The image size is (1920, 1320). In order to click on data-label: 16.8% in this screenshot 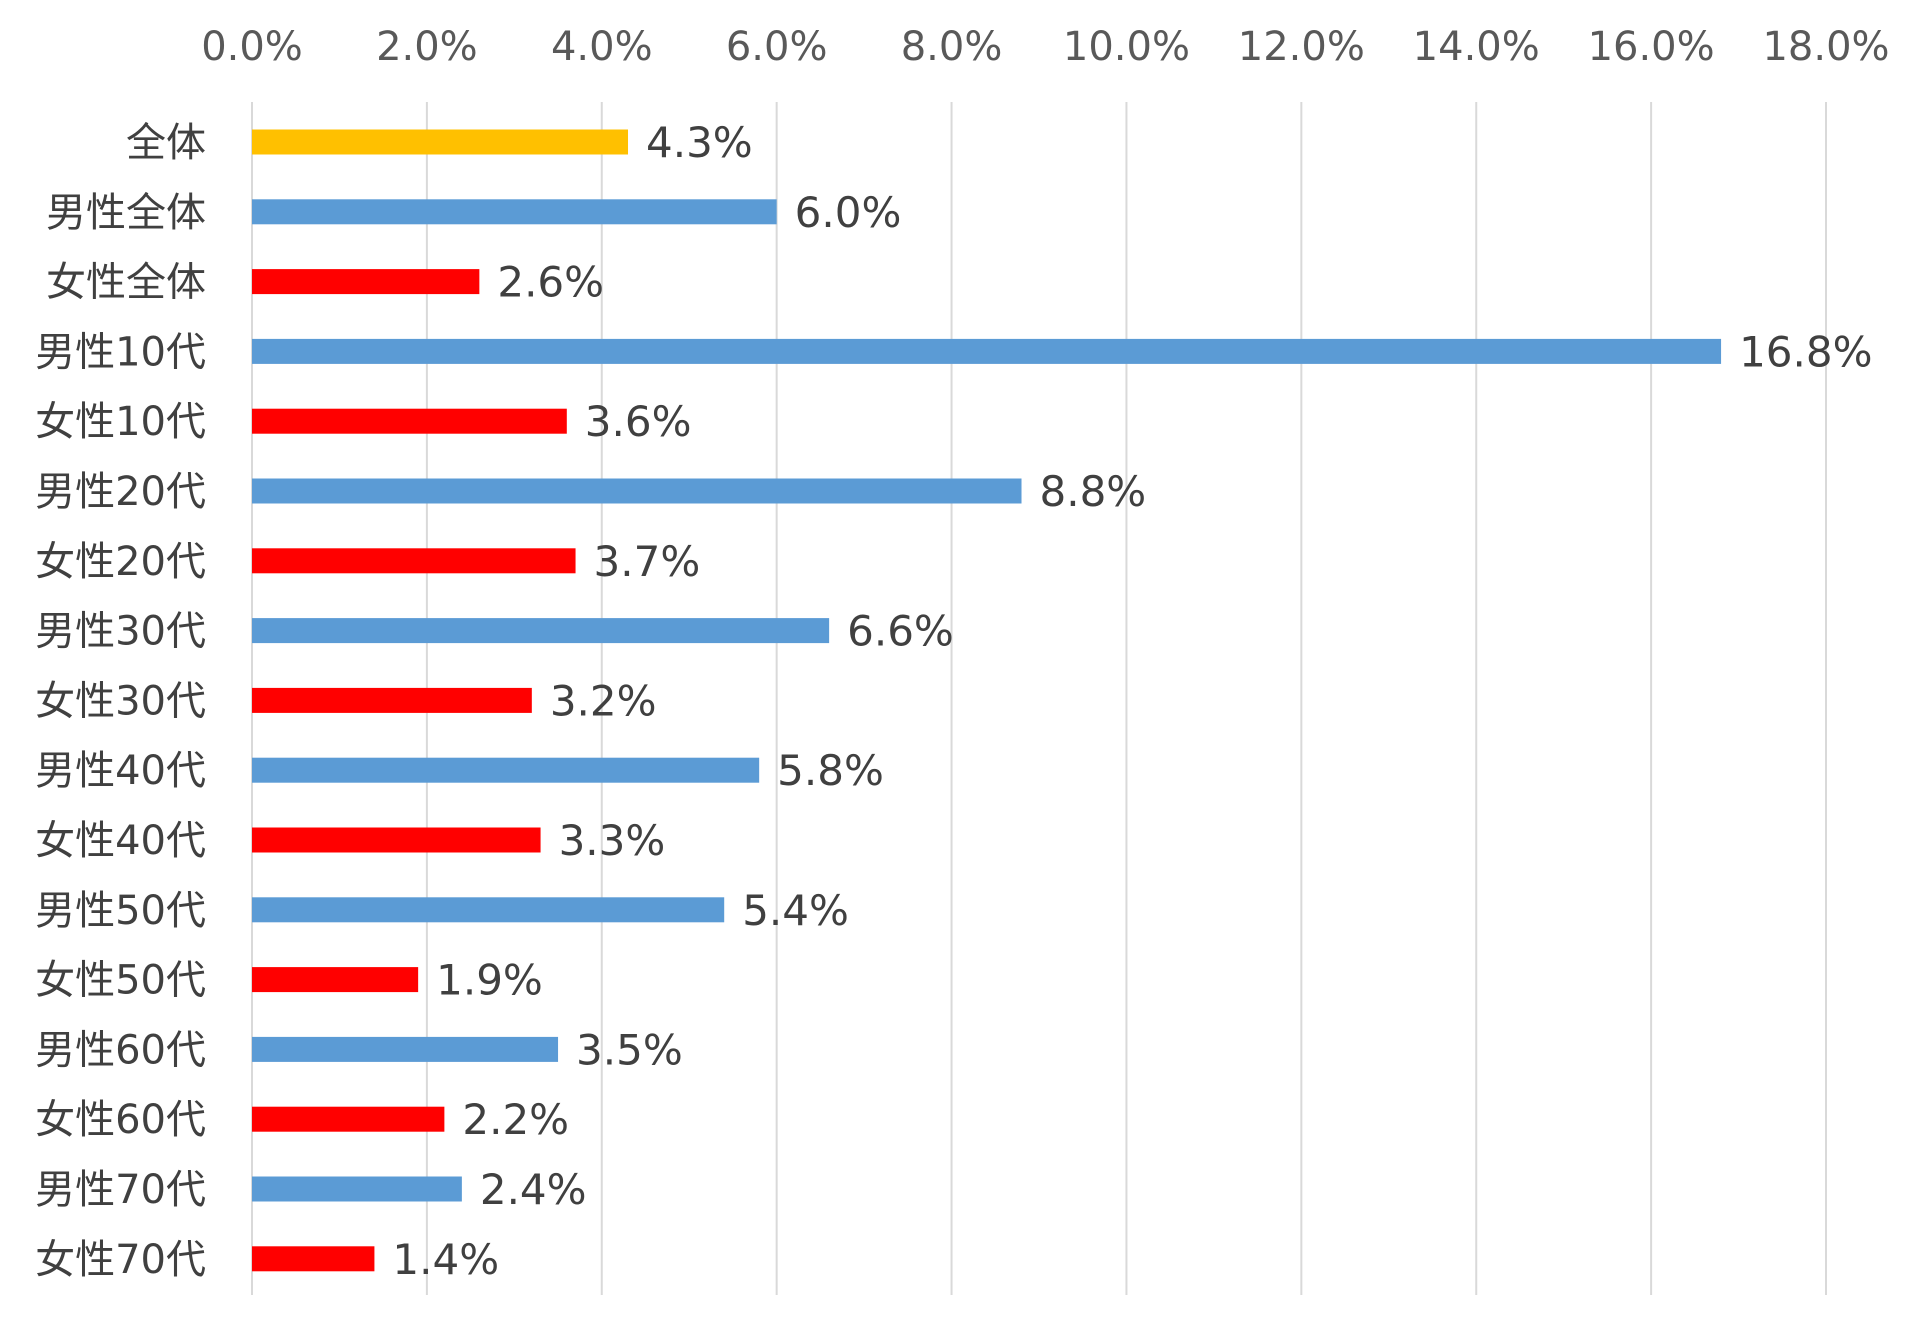, I will do `click(1805, 351)`.